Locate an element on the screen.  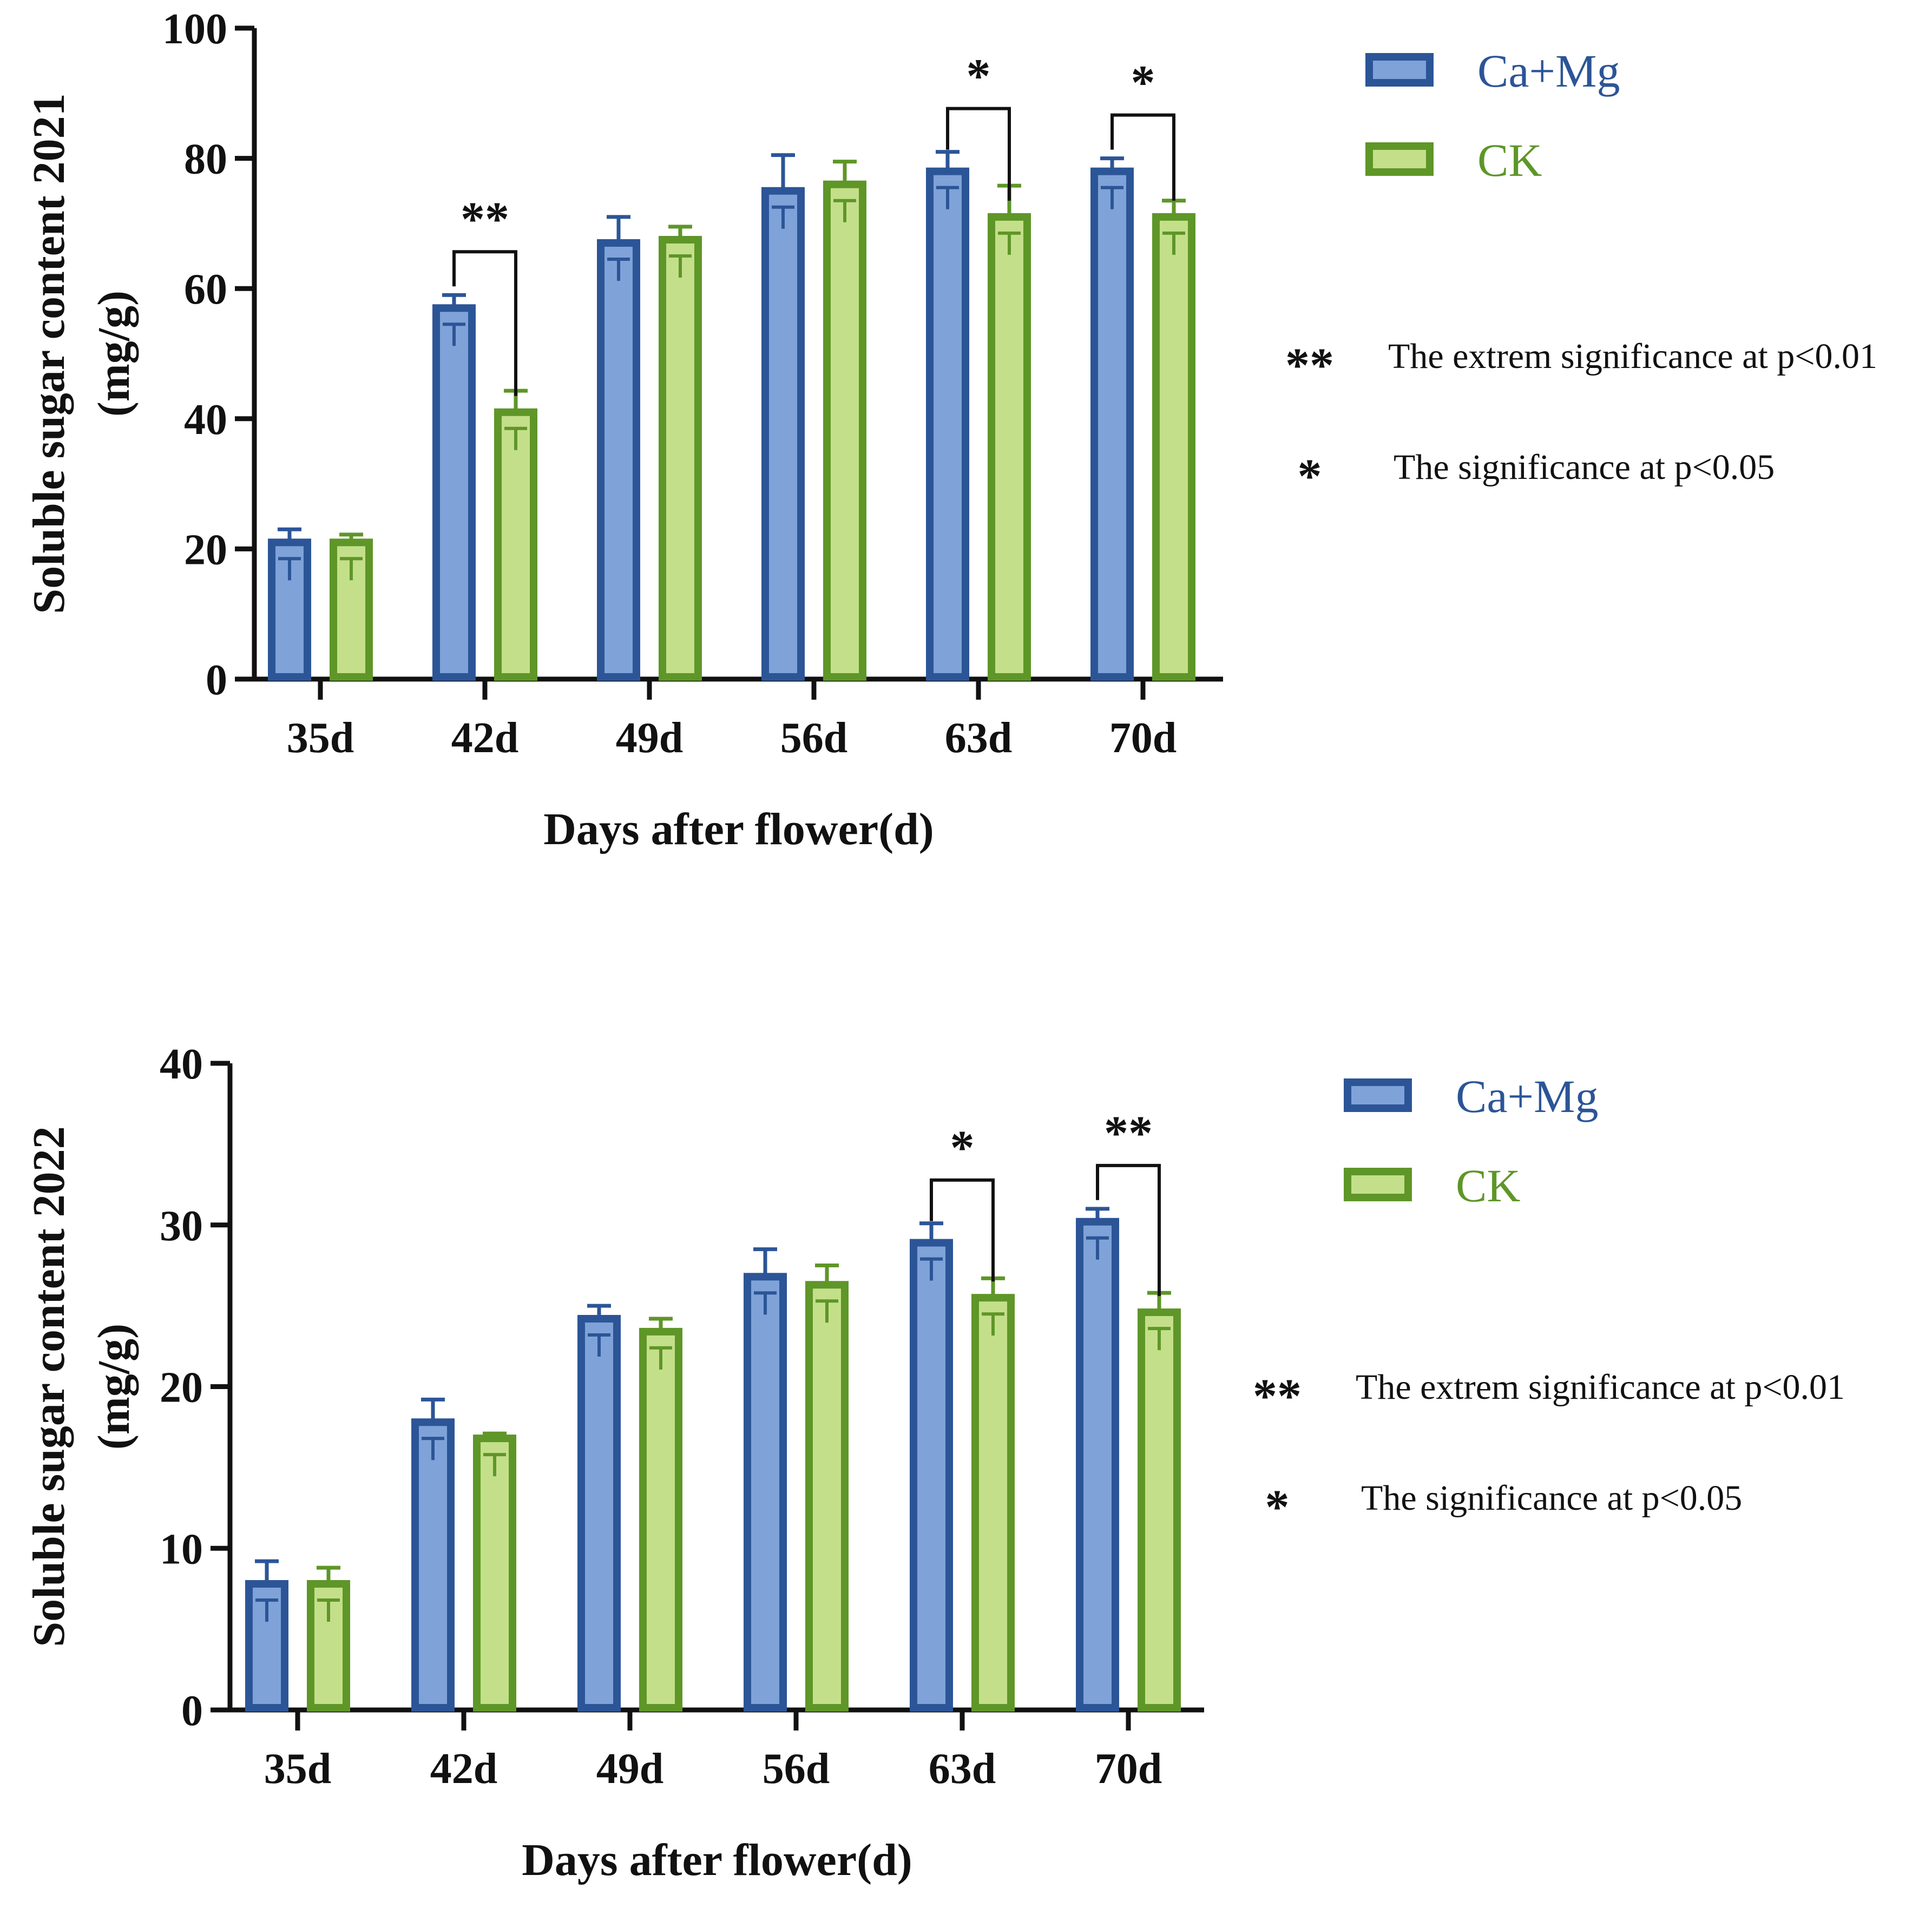
y-axis-title: Soluble sugar content 2022 is located at coordinates (49, 1386).